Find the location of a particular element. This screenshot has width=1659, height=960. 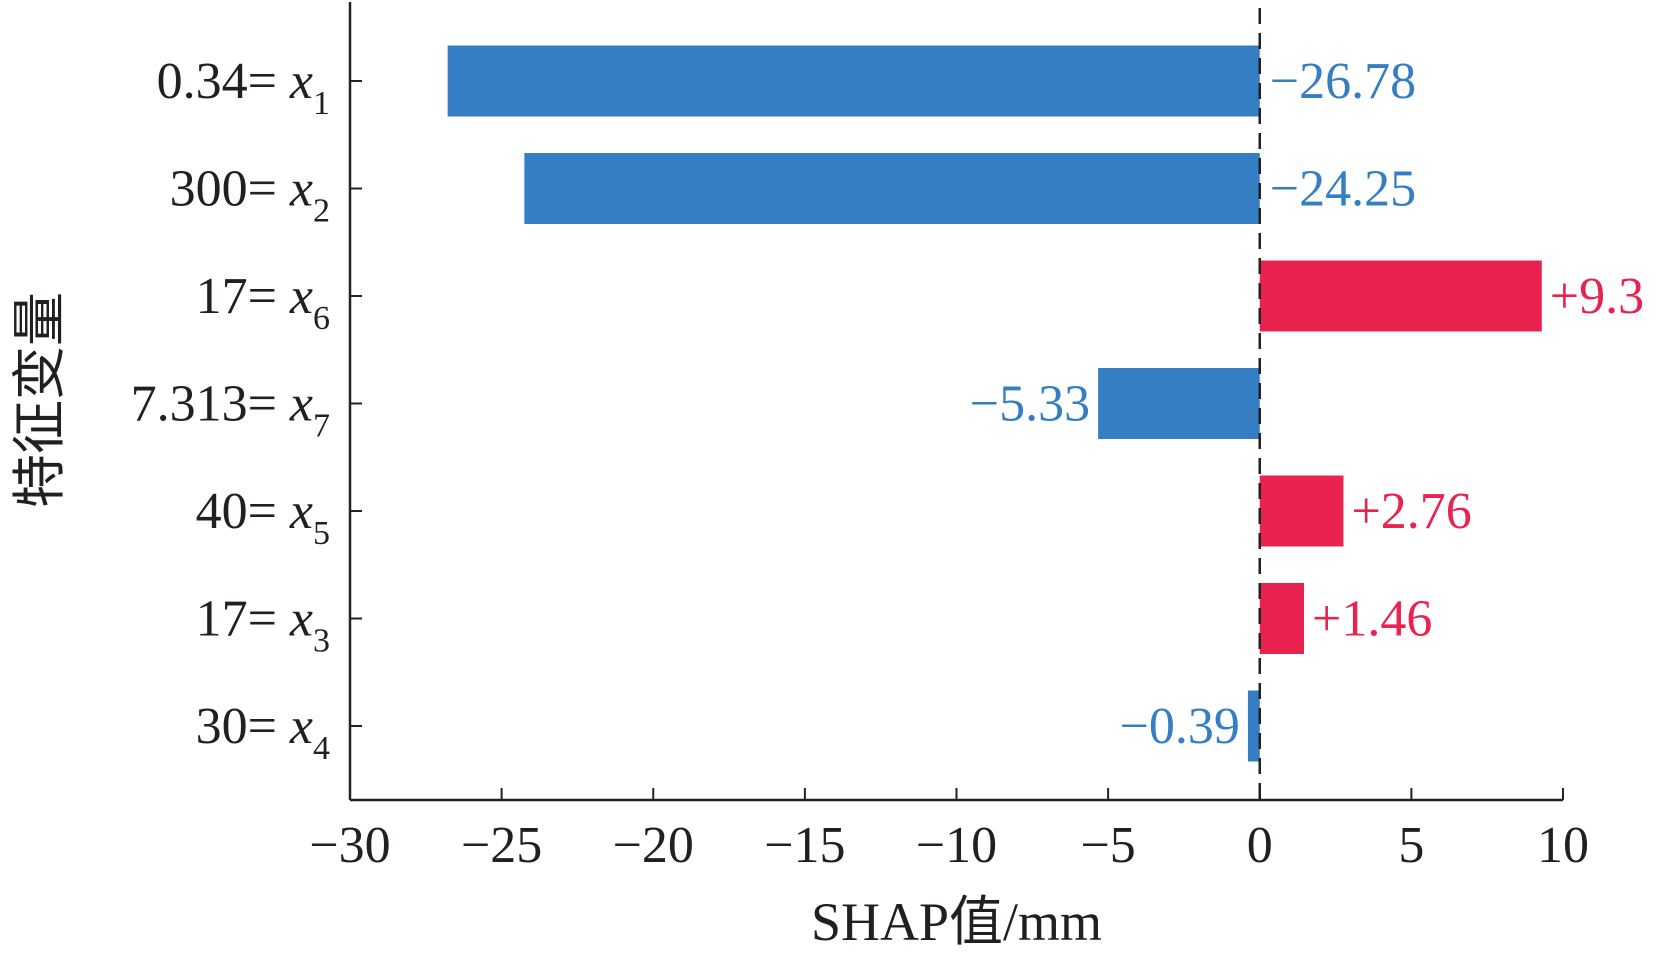

ytick-label-x5: 40= x5 is located at coordinates (263, 517).